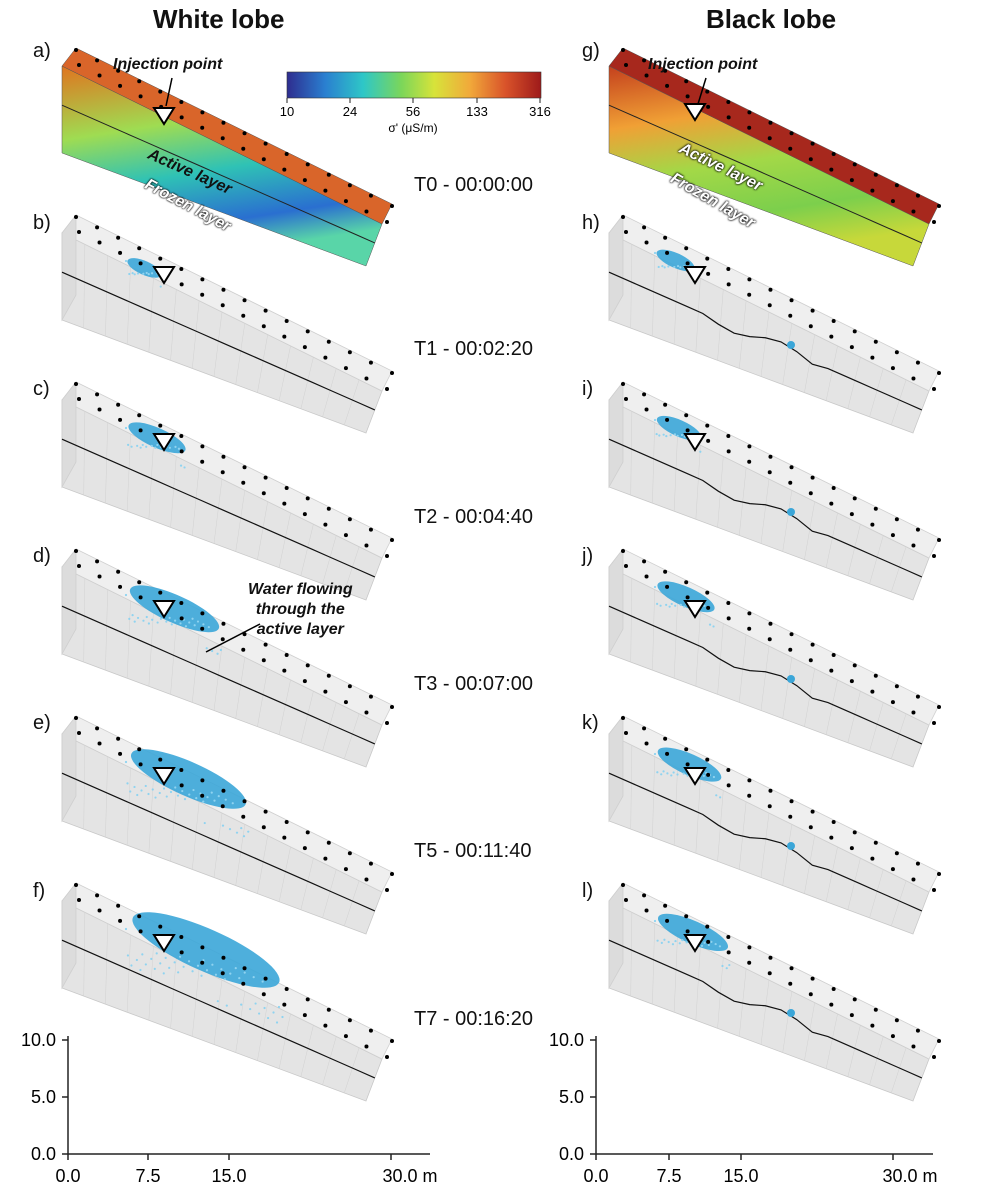 Image resolution: width=987 pixels, height=1190 pixels. I want to click on panel-label-k: k), so click(590, 723).